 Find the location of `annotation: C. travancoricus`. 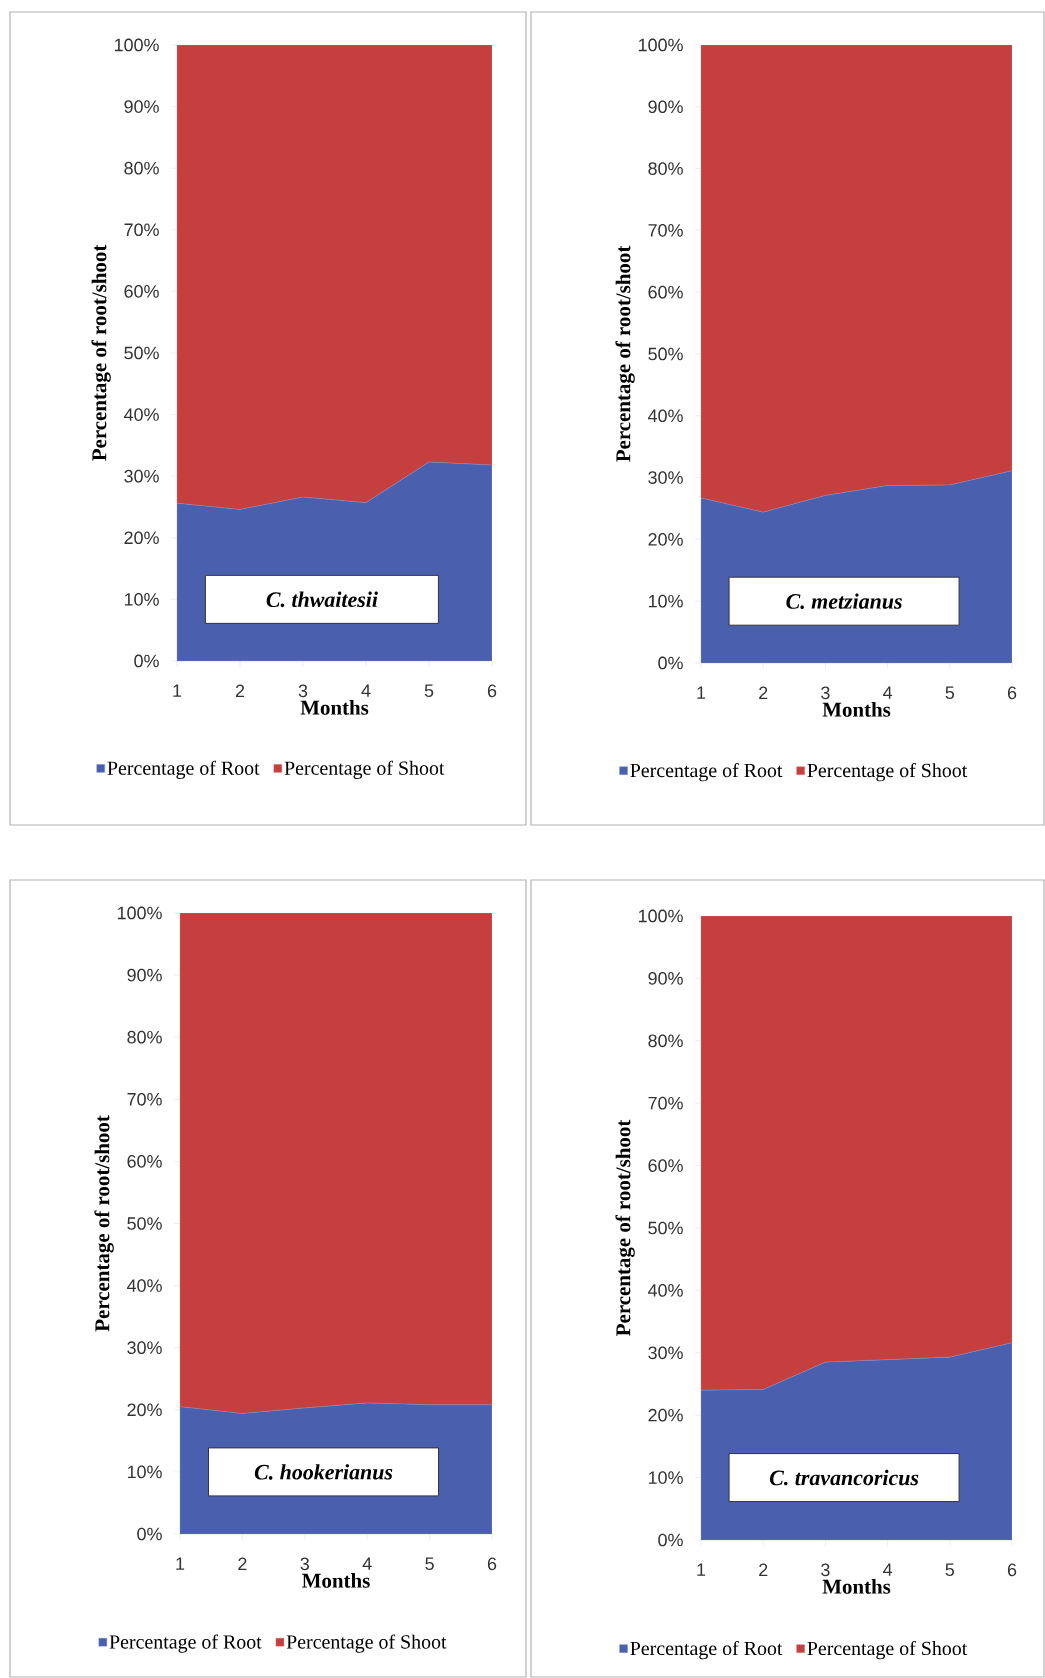

annotation: C. travancoricus is located at coordinates (844, 1477).